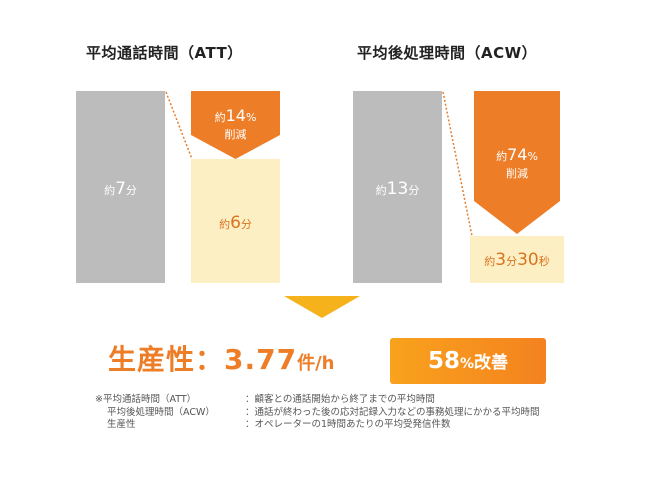  Describe the element at coordinates (457, 164) in the screenshot. I see `acw-dotted-connector` at that location.